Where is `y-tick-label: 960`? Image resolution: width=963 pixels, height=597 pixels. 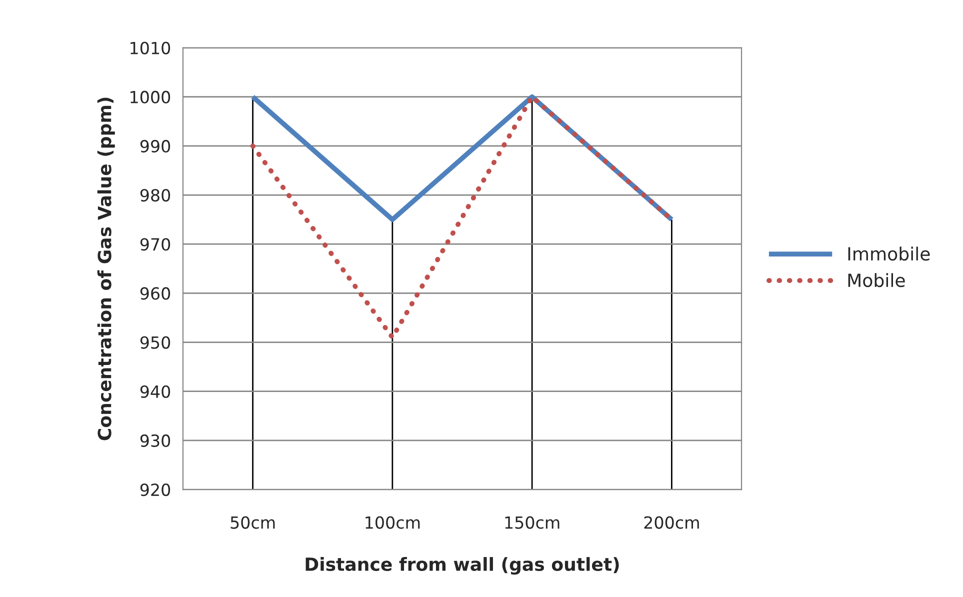 y-tick-label: 960 is located at coordinates (155, 293).